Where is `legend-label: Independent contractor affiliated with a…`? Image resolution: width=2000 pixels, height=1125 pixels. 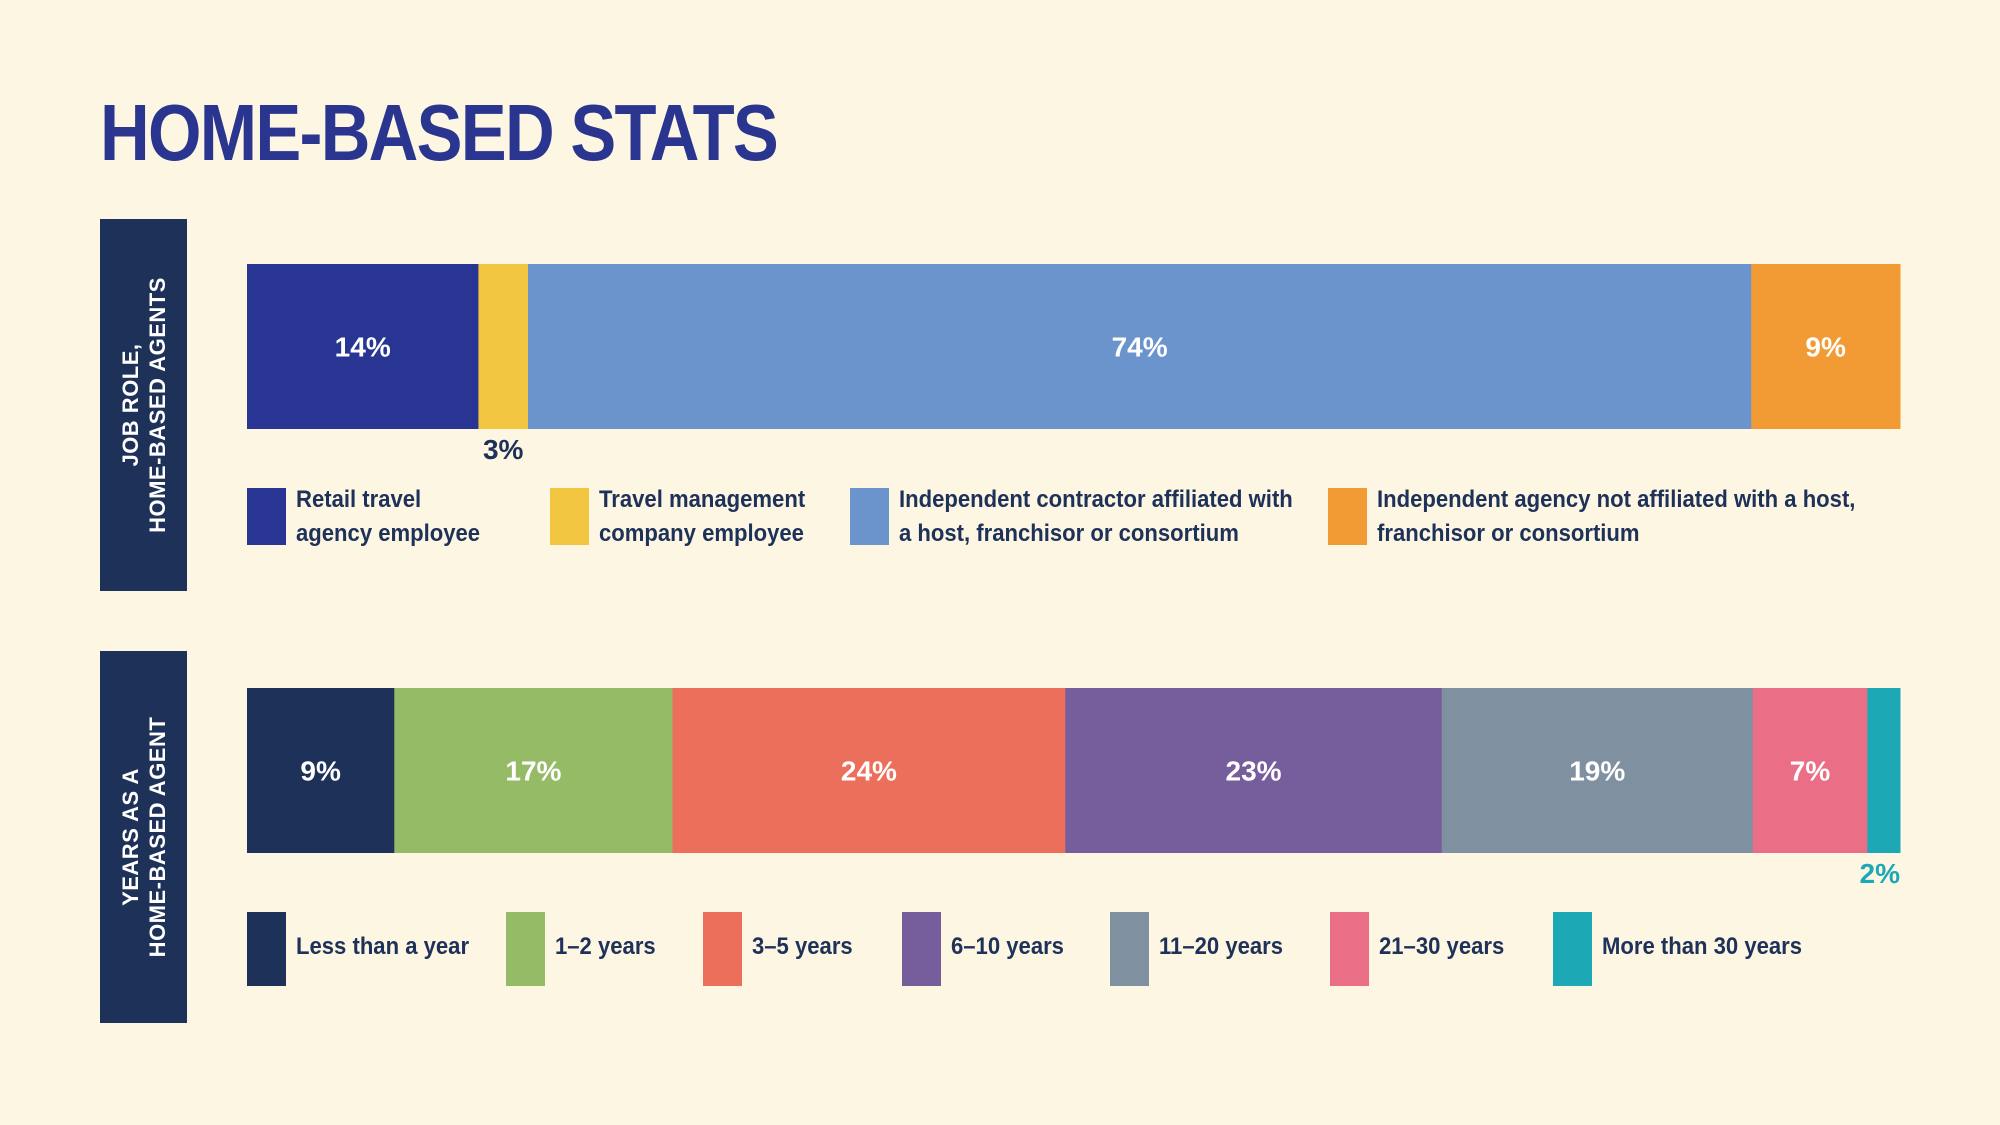 legend-label: Independent contractor affiliated with a… is located at coordinates (1096, 516).